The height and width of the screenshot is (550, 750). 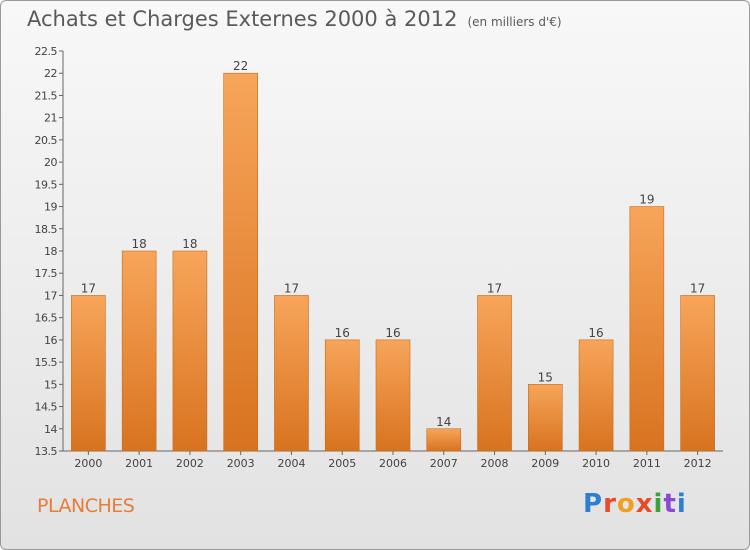 I want to click on y-tick-label: 20, so click(x=50, y=162).